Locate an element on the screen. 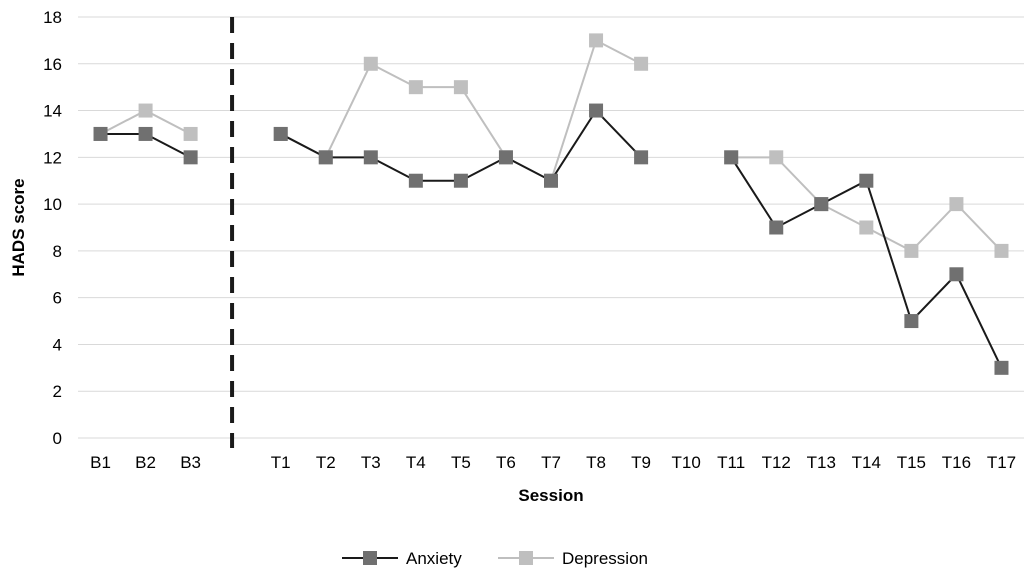 Image resolution: width=1026 pixels, height=570 pixels. y-tick-label: 12 is located at coordinates (52, 157).